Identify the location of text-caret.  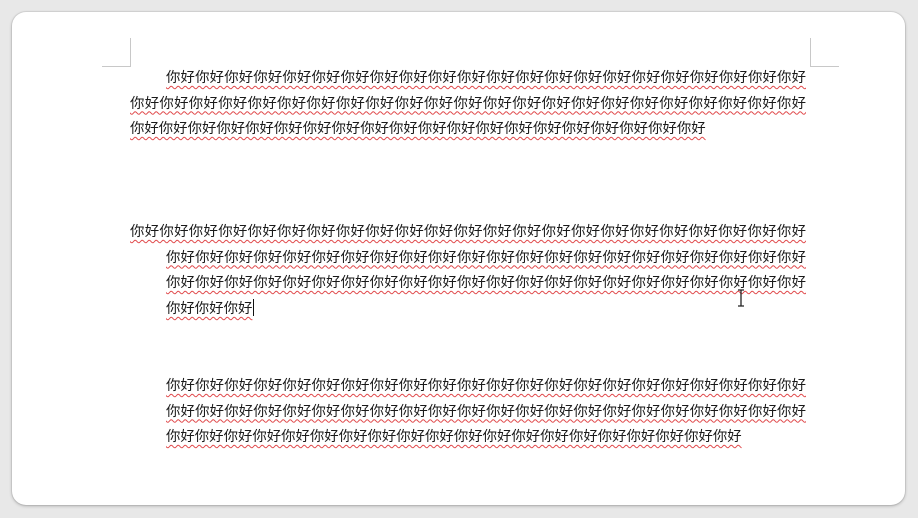
(254, 307).